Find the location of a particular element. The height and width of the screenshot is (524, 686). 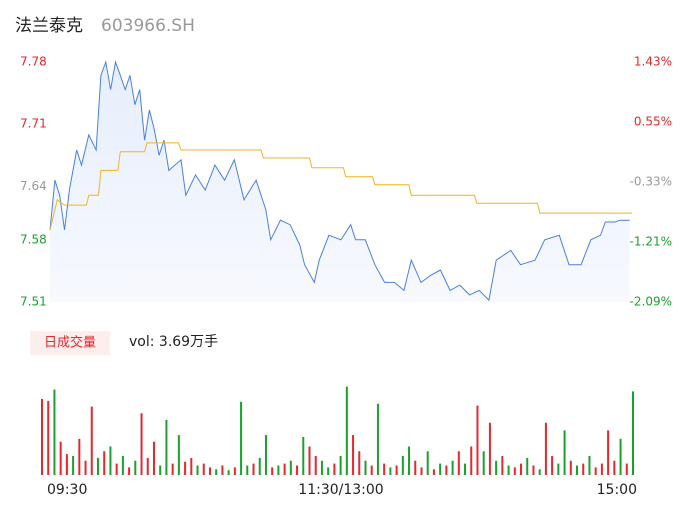

x-tick-label: 15:00 is located at coordinates (617, 490).